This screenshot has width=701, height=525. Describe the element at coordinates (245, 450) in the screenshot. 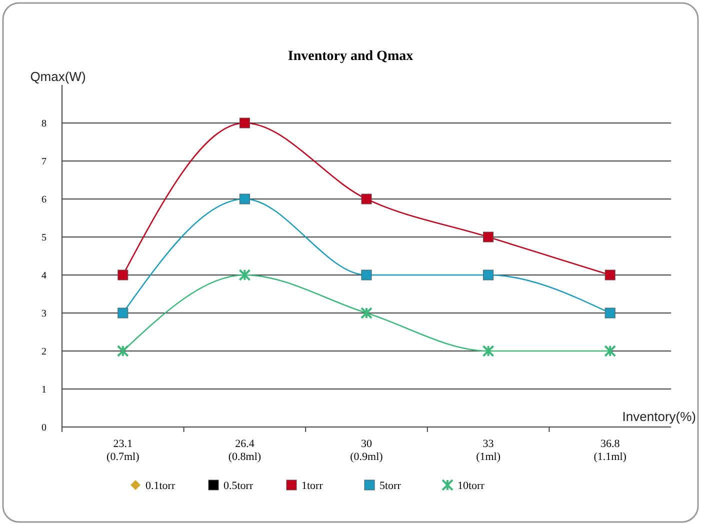

I see `x-tick-label: 26.4 (0.8ml)` at that location.